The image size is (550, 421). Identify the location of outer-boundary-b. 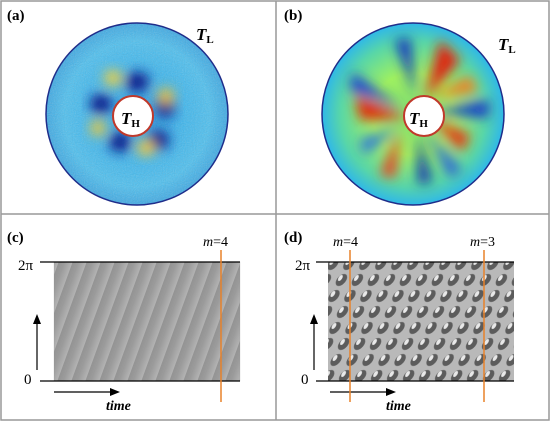
(413, 114).